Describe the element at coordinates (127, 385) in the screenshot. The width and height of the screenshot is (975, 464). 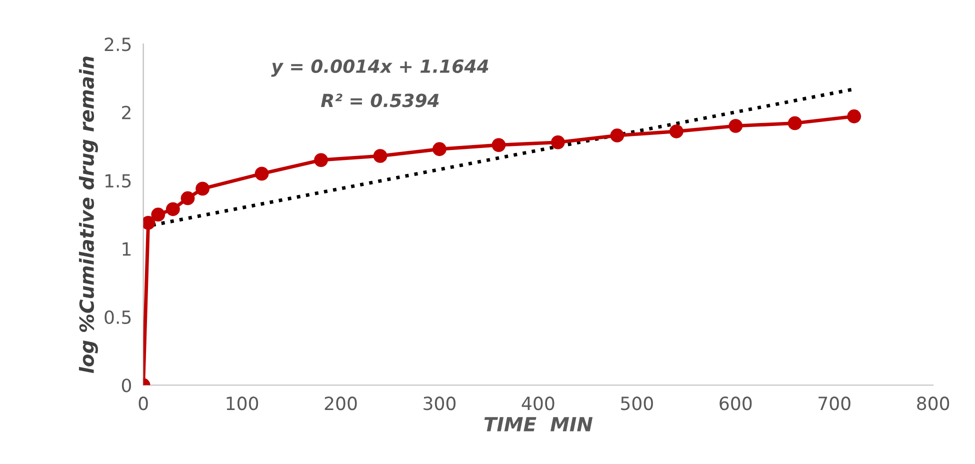
I see `y-tick-label: 0` at that location.